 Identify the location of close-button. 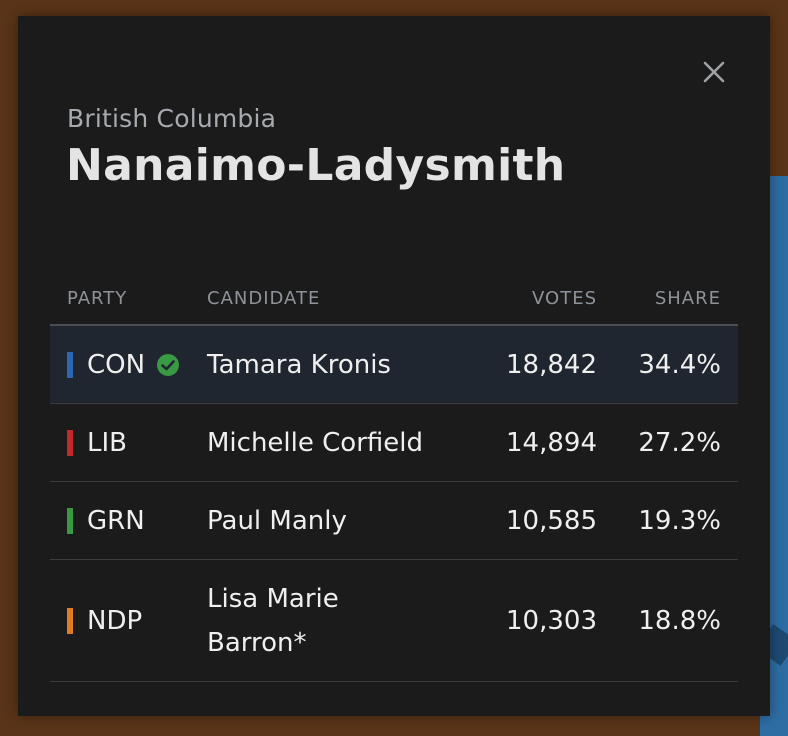
(714, 72).